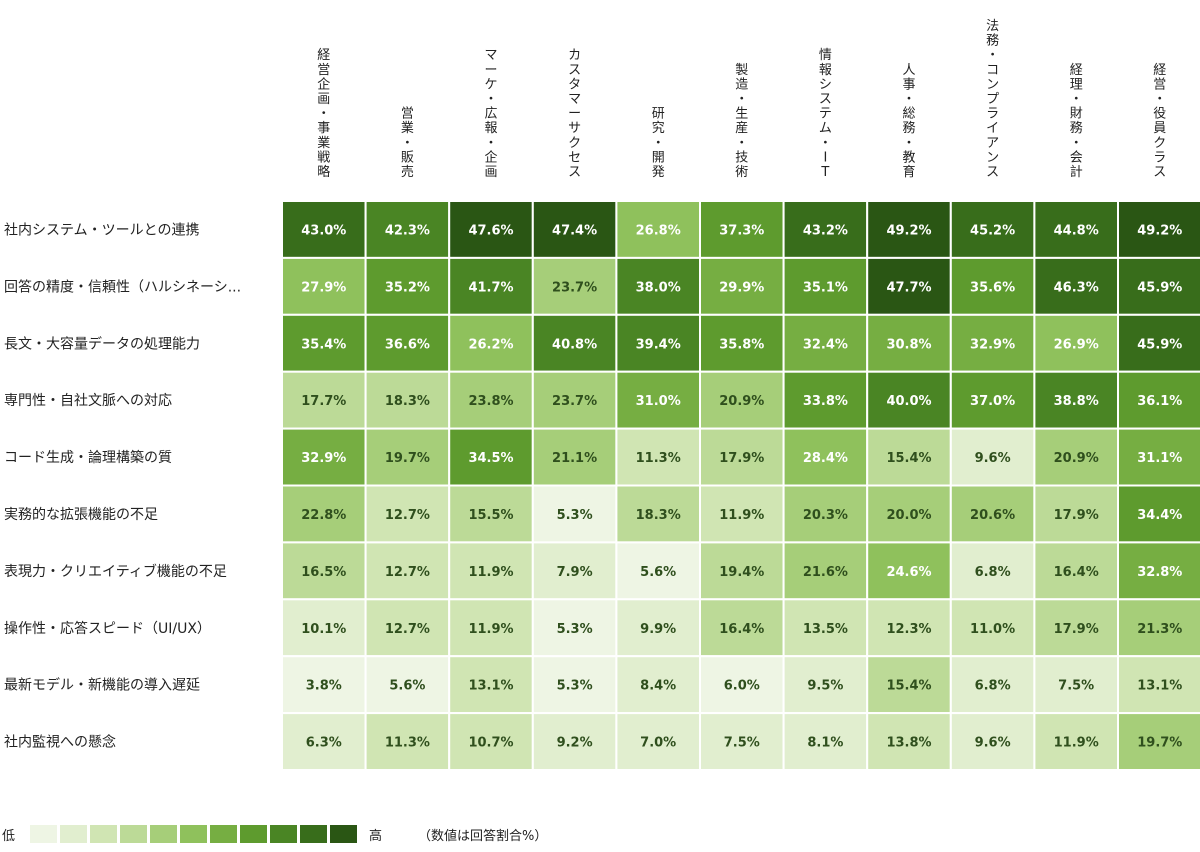 The height and width of the screenshot is (852, 1200). I want to click on cell-value-label: 30.8%, so click(908, 344).